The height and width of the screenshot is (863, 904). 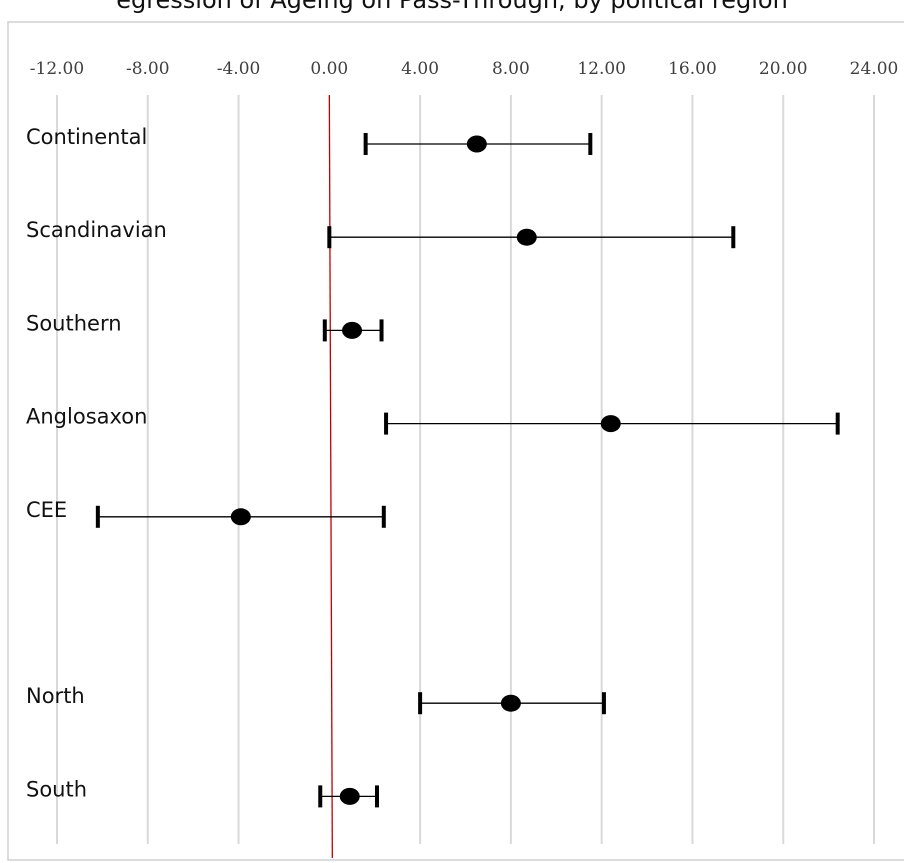 I want to click on reference-line-group, so click(x=330, y=476).